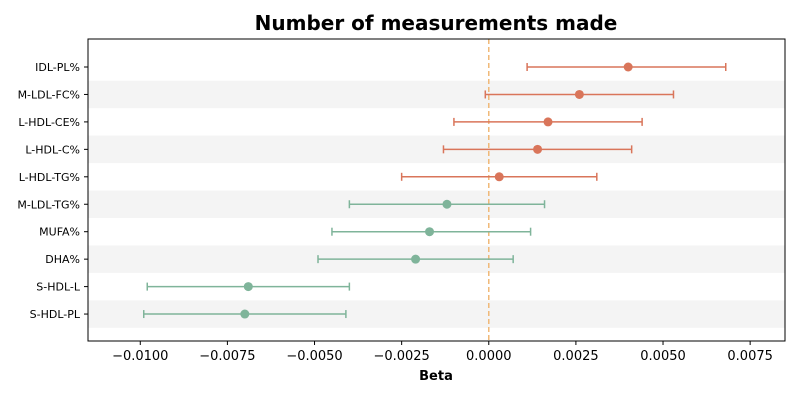 This screenshot has height=400, width=800. I want to click on beta-point-S-HDL-L, so click(248, 287).